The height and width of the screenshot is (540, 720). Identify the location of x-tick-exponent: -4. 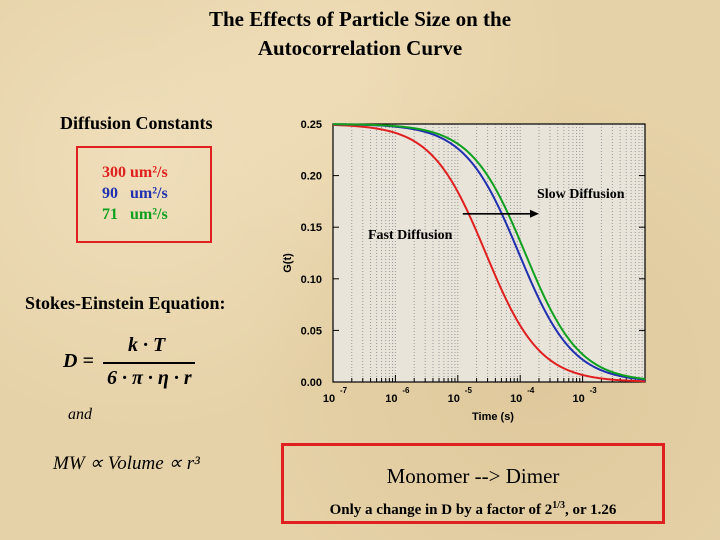
(531, 390).